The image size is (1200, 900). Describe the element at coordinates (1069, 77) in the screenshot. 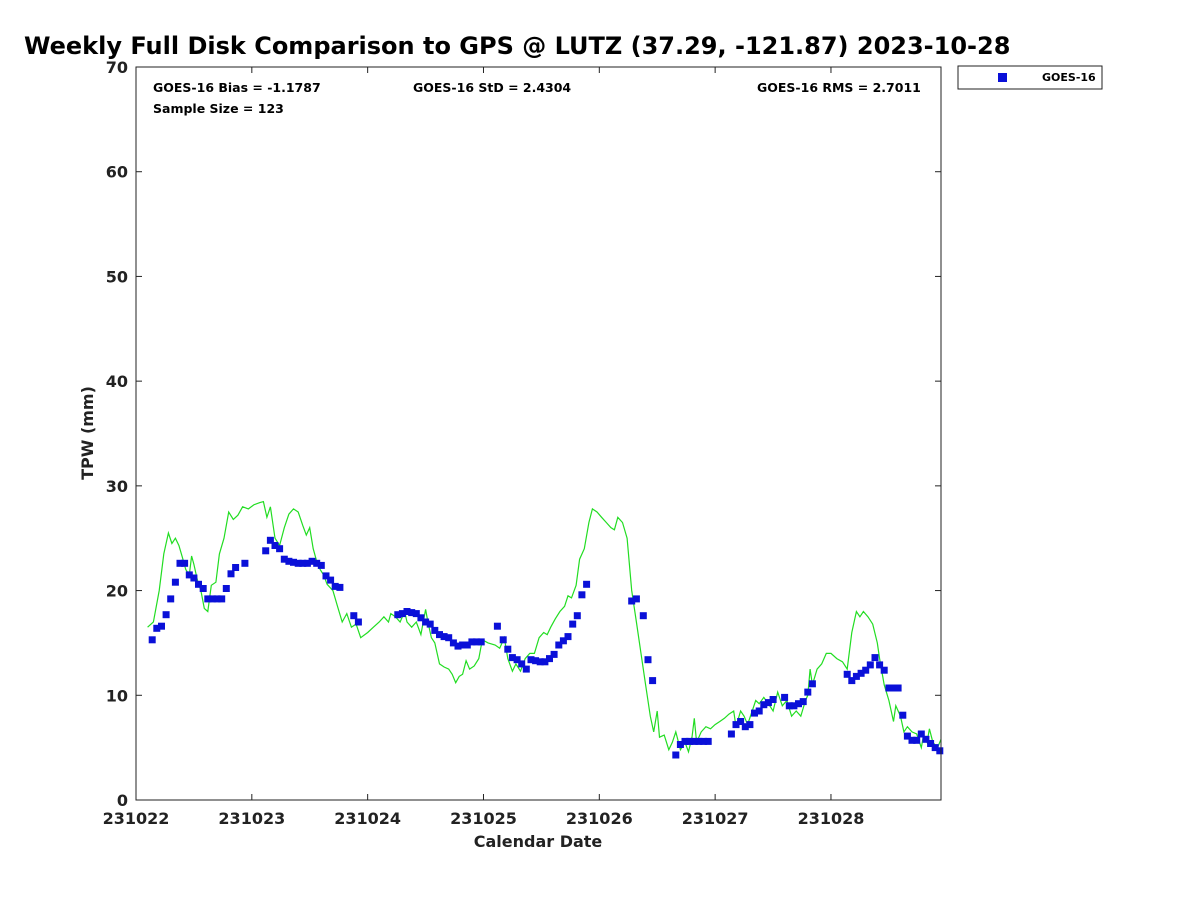

I see `legend-entry-goes16: GOES-16` at that location.